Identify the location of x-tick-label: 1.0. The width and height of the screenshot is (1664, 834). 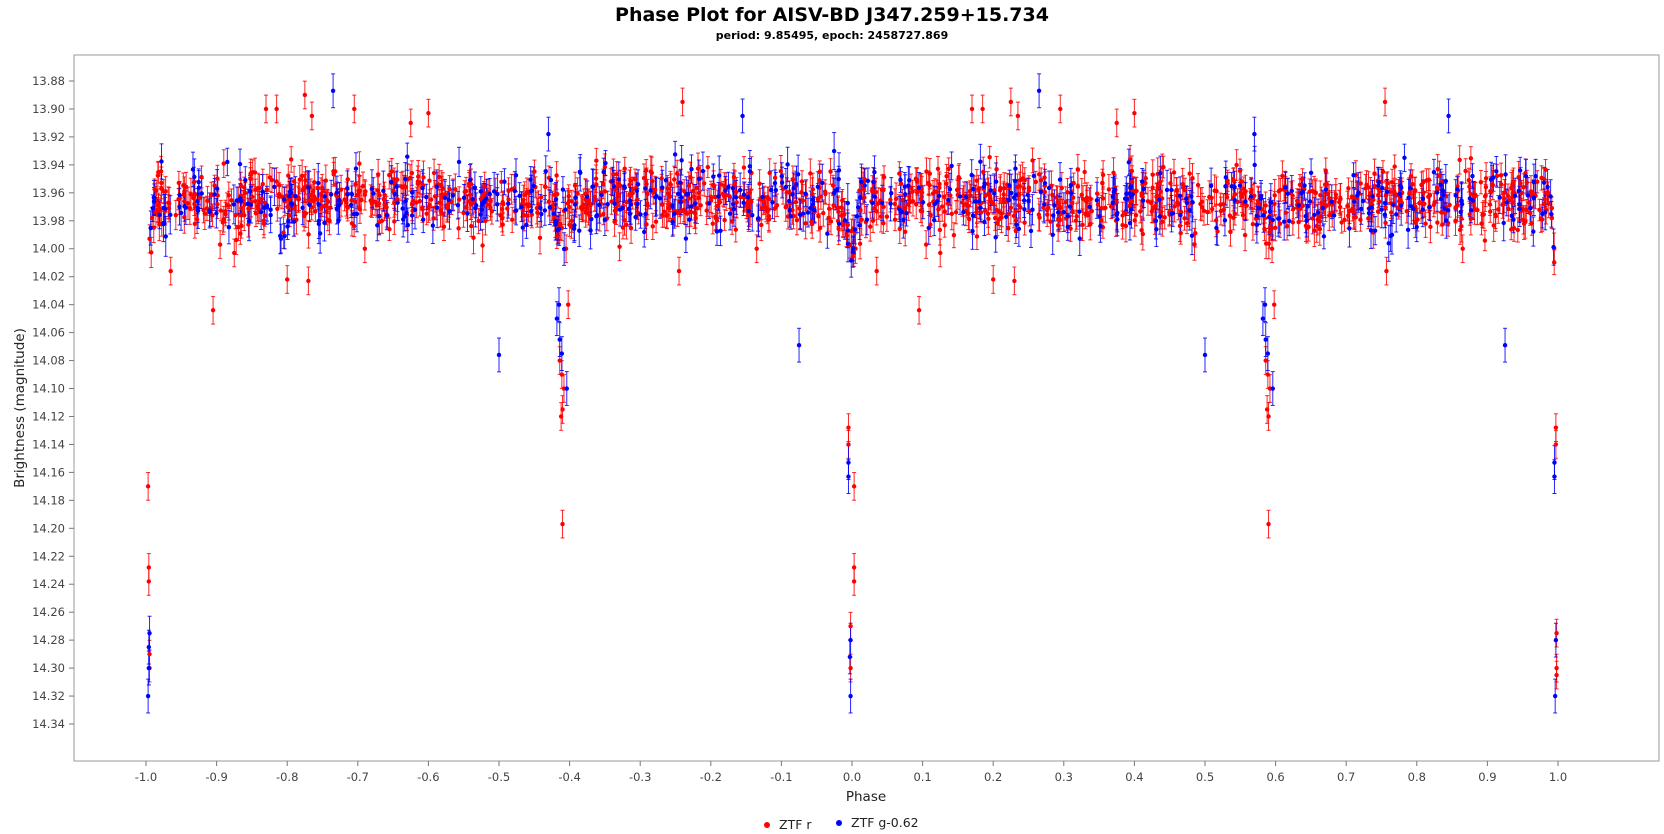
(1558, 777).